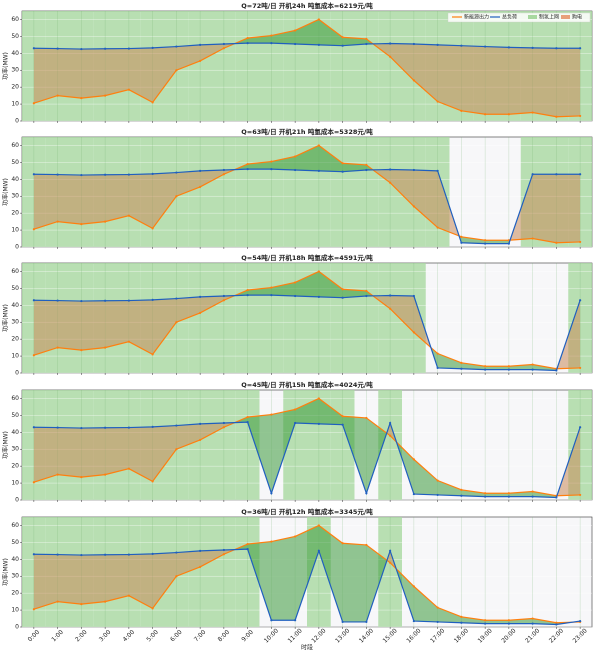 The height and width of the screenshot is (655, 598). I want to click on legend-label: 制氢上网, so click(549, 17).